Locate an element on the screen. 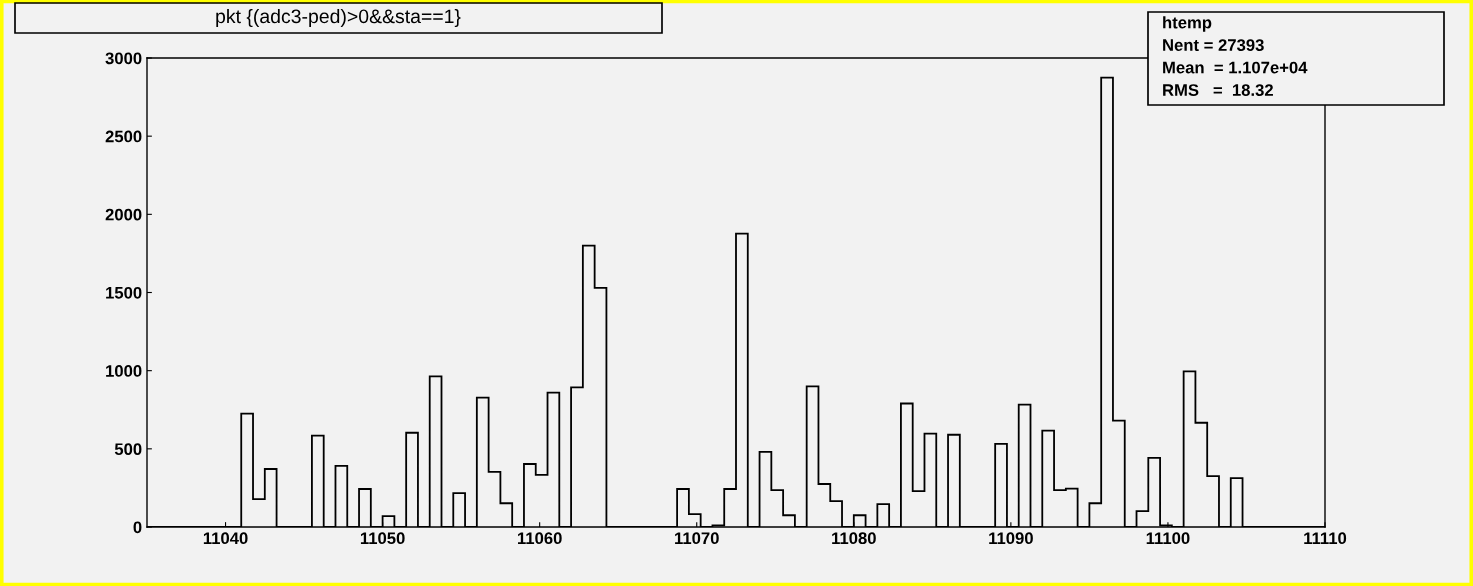  x-tick-label: 11070 is located at coordinates (697, 538).